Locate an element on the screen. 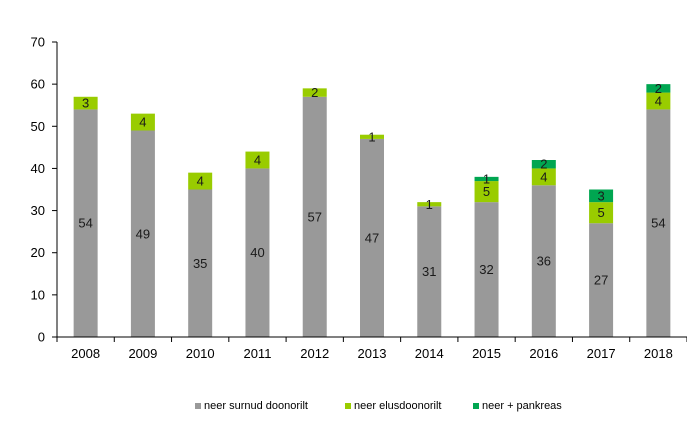 The width and height of the screenshot is (687, 438). y-tick-label-0: 0 is located at coordinates (41, 337).